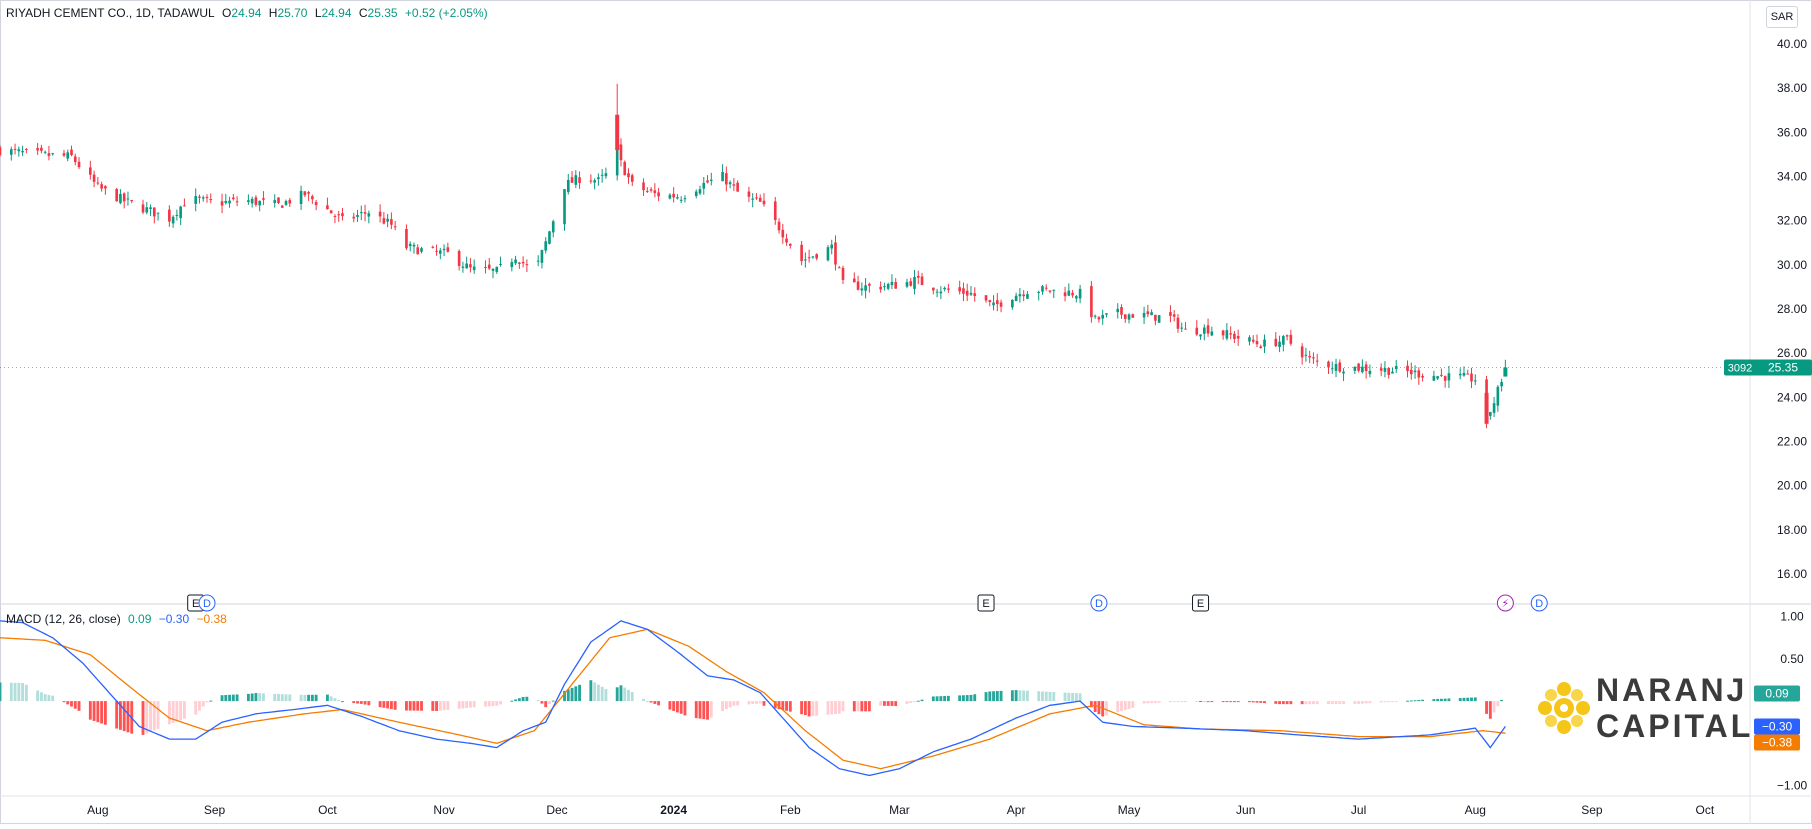 This screenshot has width=1812, height=829. I want to click on earnings-marker, so click(1201, 603).